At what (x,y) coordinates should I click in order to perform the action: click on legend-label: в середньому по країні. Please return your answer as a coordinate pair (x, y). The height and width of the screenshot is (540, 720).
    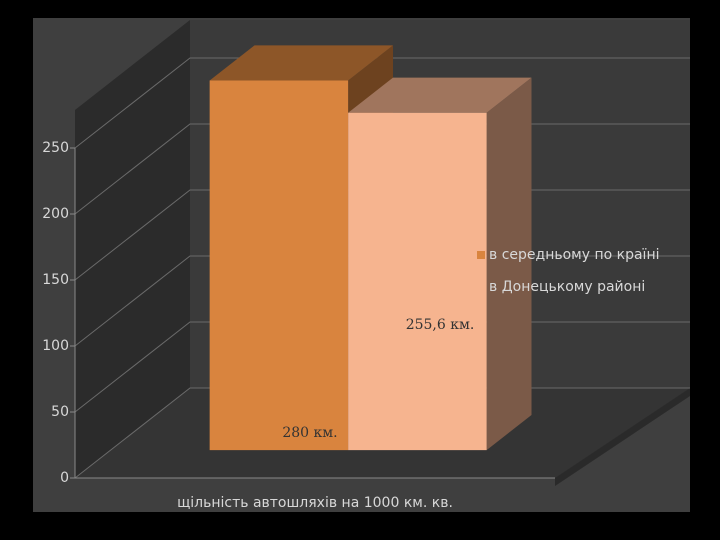
    Looking at the image, I should click on (574, 255).